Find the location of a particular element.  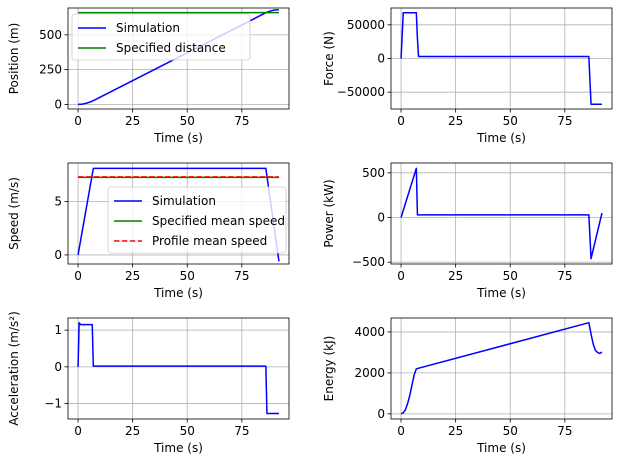

subplot-acceleration: 0 25 50 75 −1 0 1 Time (s) Acceleration (m/s²) is located at coordinates (148, 383).